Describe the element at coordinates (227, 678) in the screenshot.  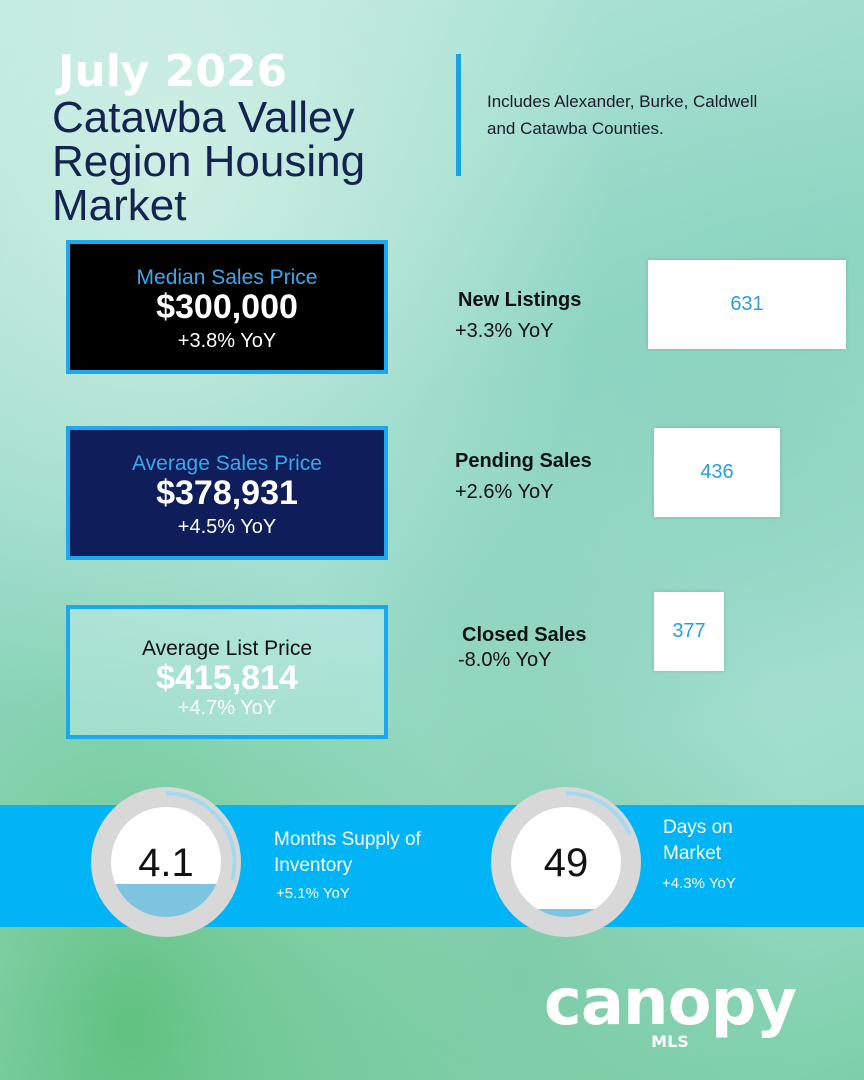
I see `card-value: $415,814` at that location.